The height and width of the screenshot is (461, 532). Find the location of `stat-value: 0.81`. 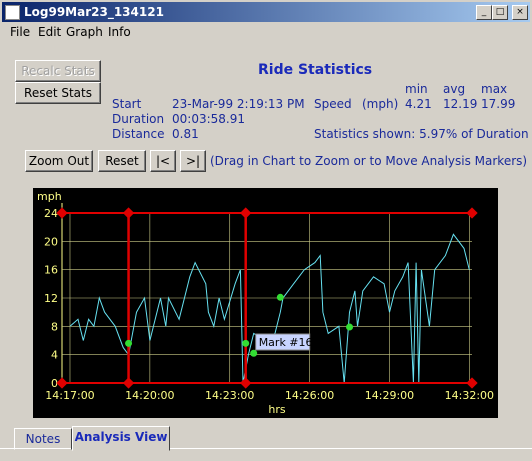

stat-value: 0.81 is located at coordinates (185, 134).